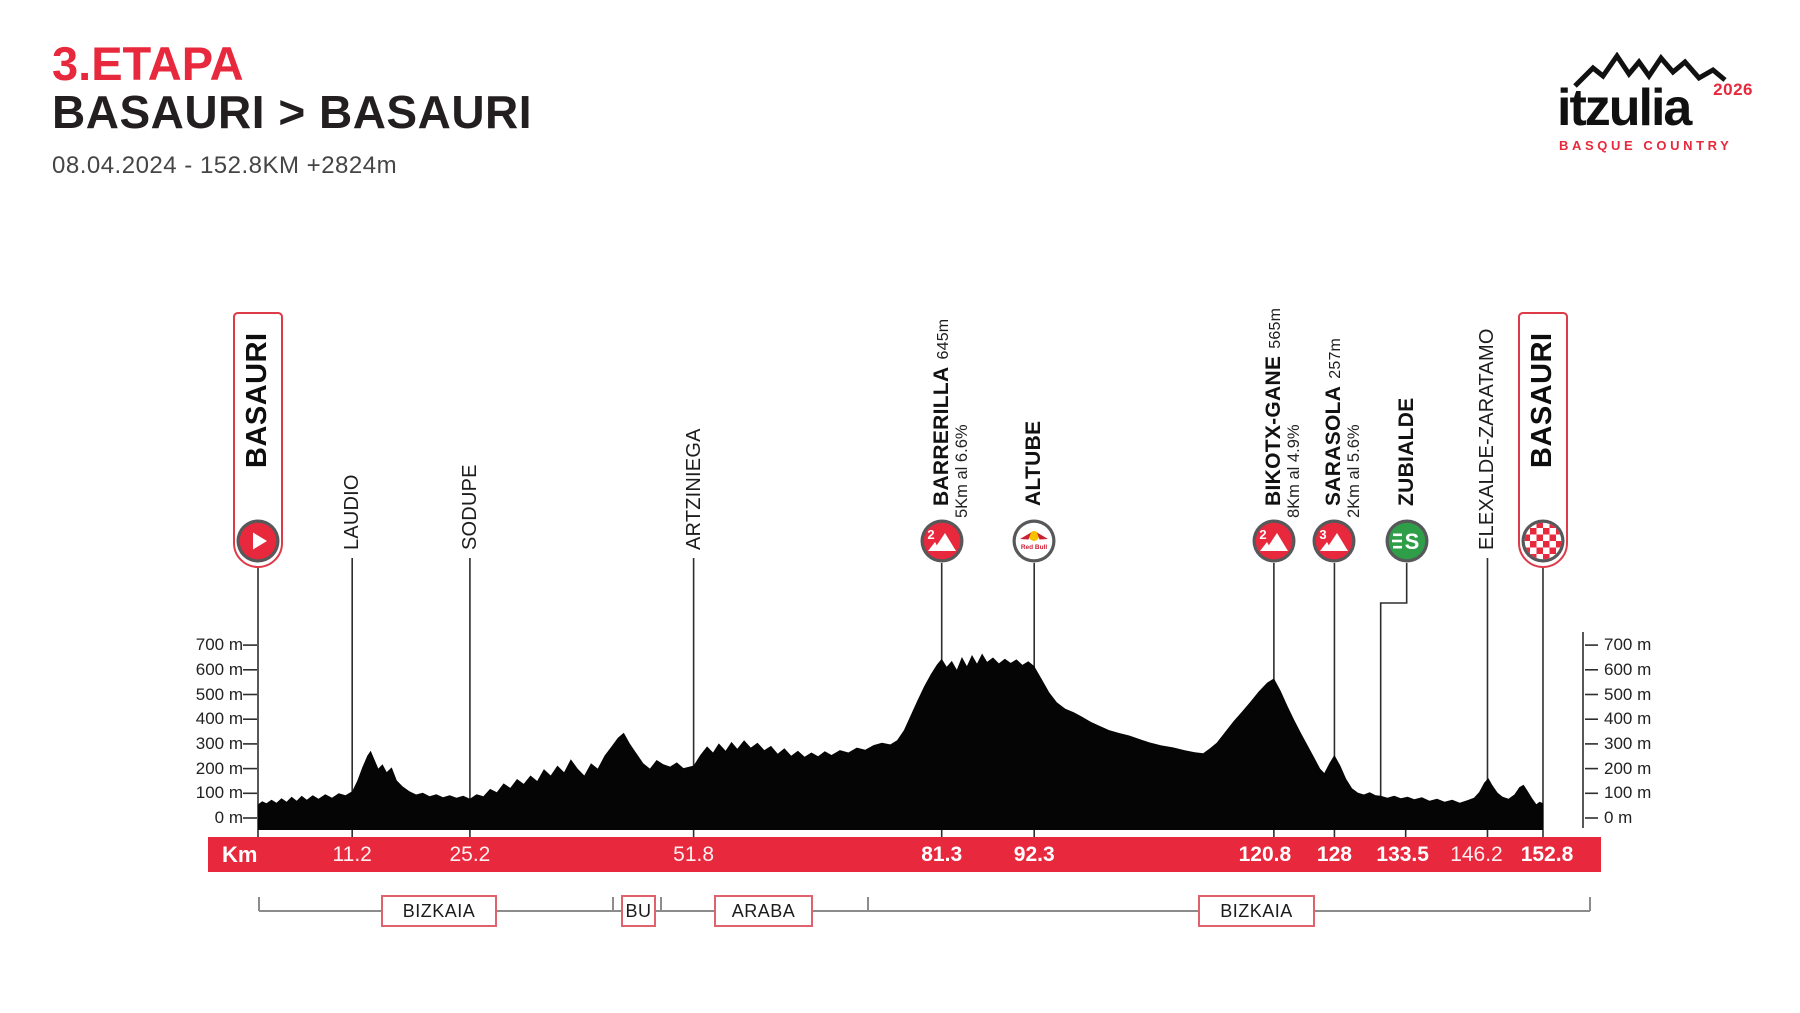 The image size is (1800, 1013). Describe the element at coordinates (469, 507) in the screenshot. I see `waypoint-label-sodupe: SODUPE` at that location.